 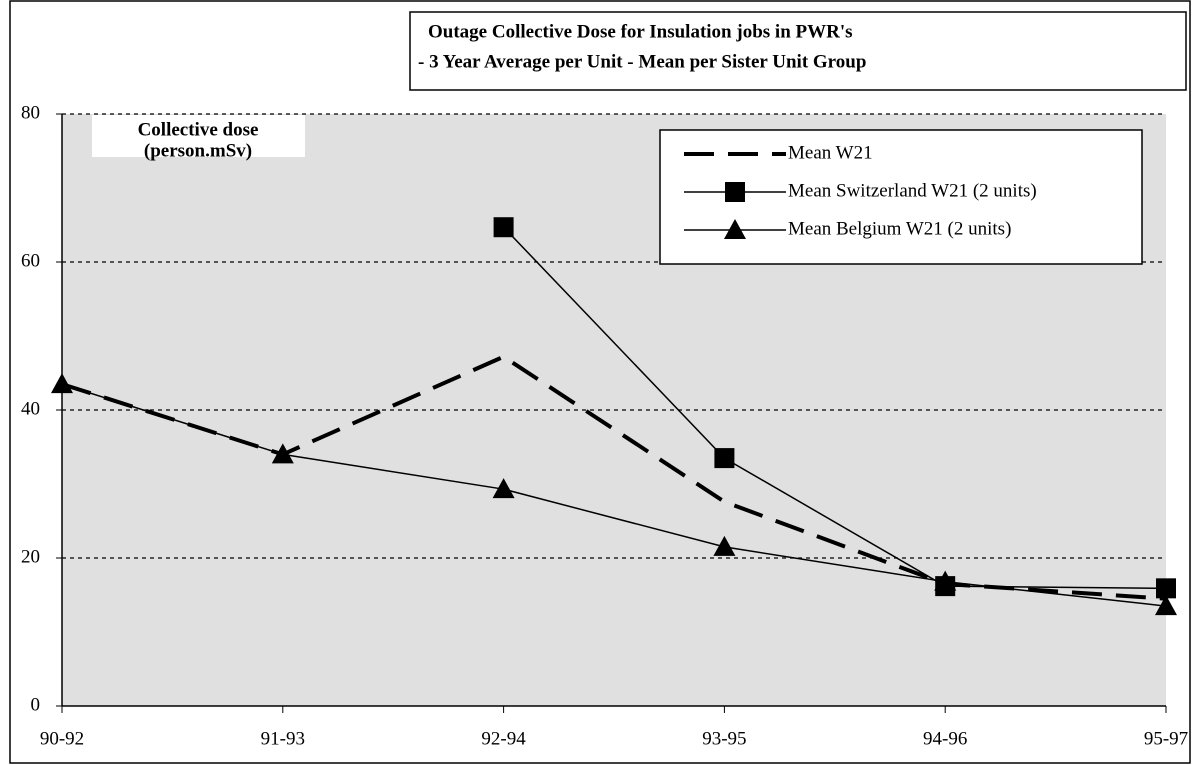 What do you see at coordinates (30, 112) in the screenshot?
I see `y-tick-label: 80` at bounding box center [30, 112].